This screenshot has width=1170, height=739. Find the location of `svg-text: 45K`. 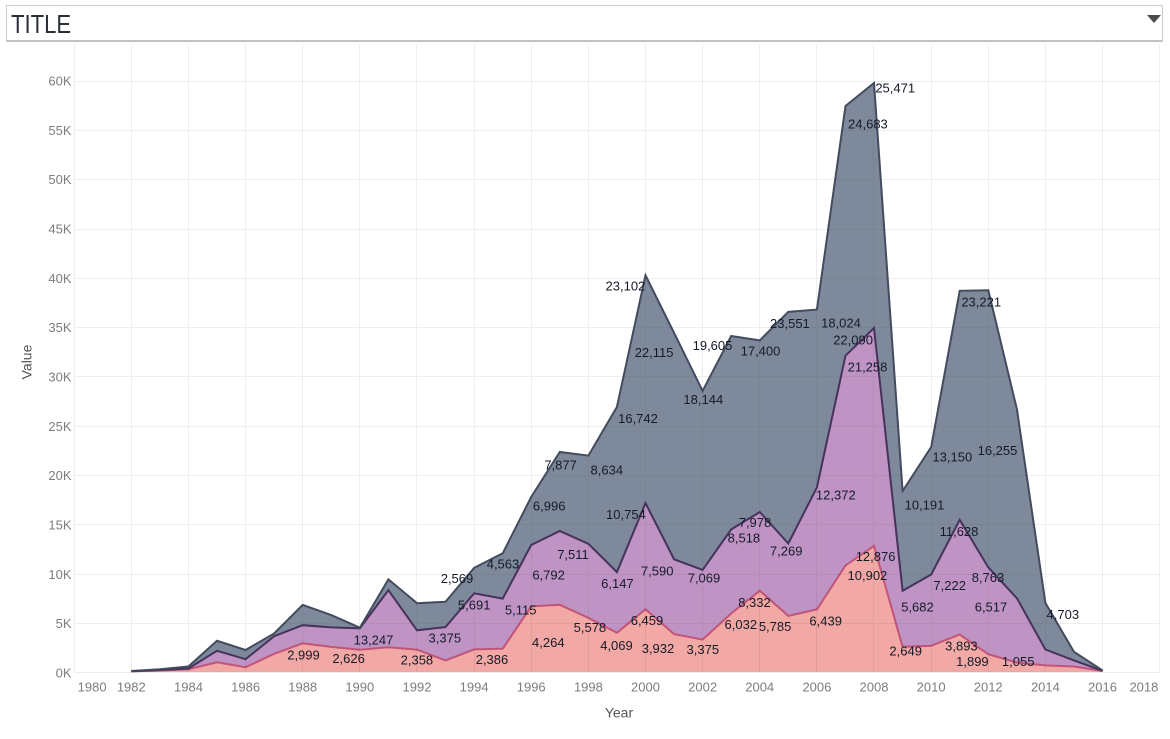

svg-text: 45K is located at coordinates (59, 229).